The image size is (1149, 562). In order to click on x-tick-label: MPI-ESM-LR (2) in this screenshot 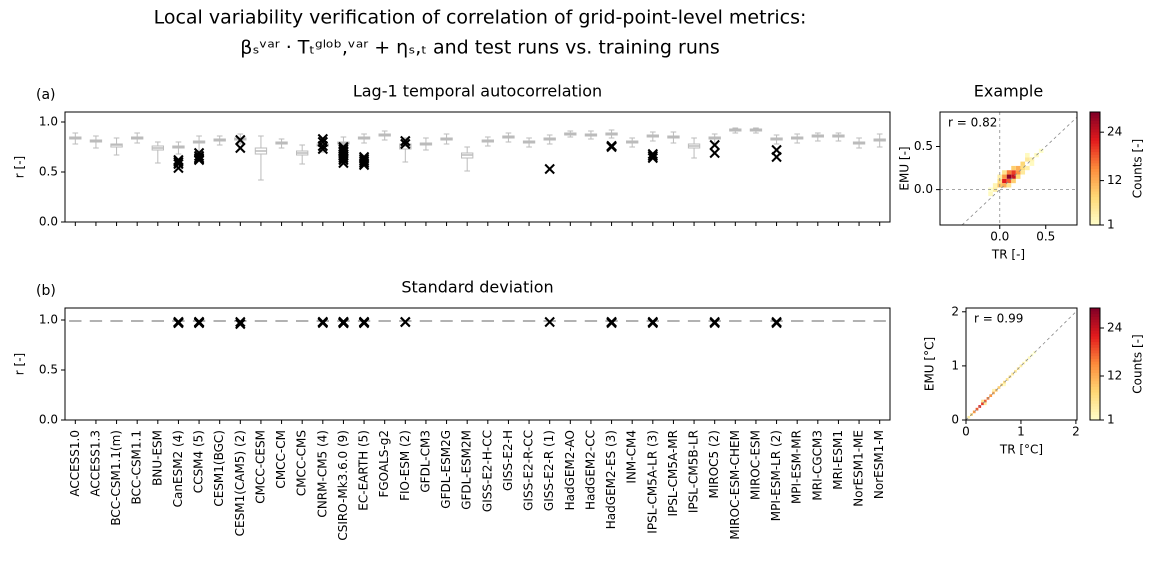, I will do `click(776, 475)`.